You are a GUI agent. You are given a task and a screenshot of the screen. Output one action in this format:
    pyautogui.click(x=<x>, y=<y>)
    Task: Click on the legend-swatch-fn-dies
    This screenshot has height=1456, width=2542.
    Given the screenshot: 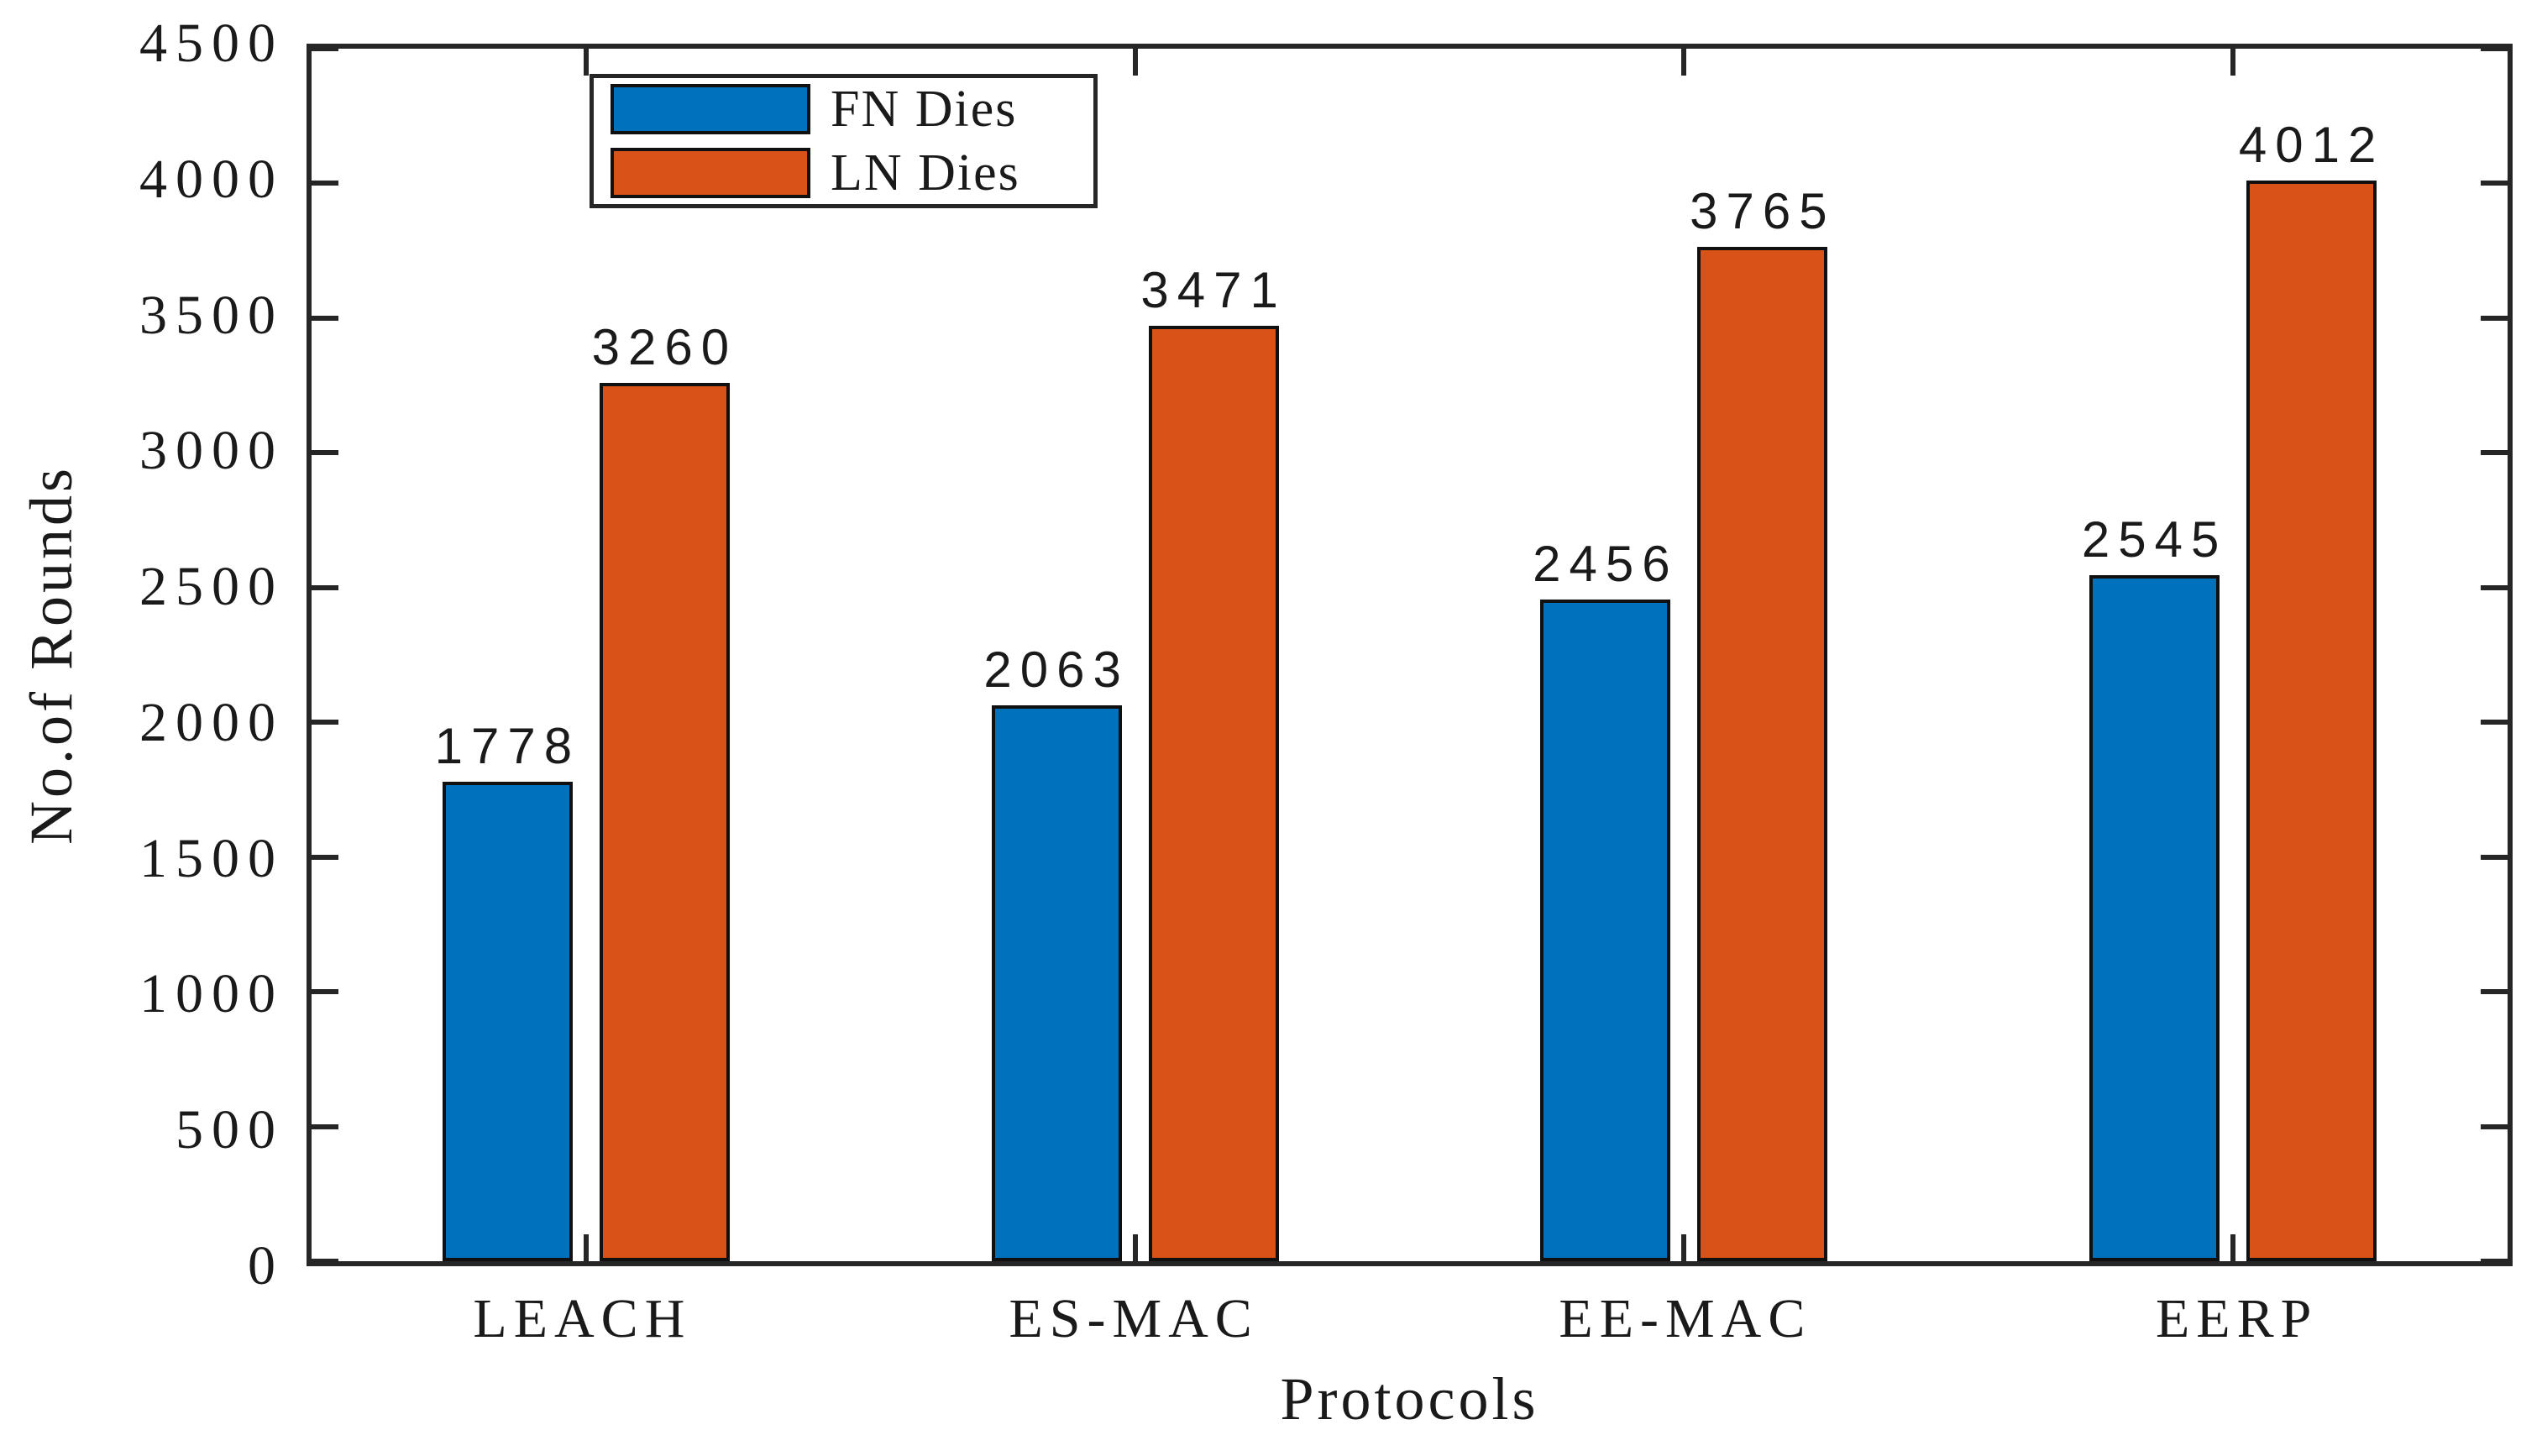 What is the action you would take?
    pyautogui.click(x=710, y=109)
    